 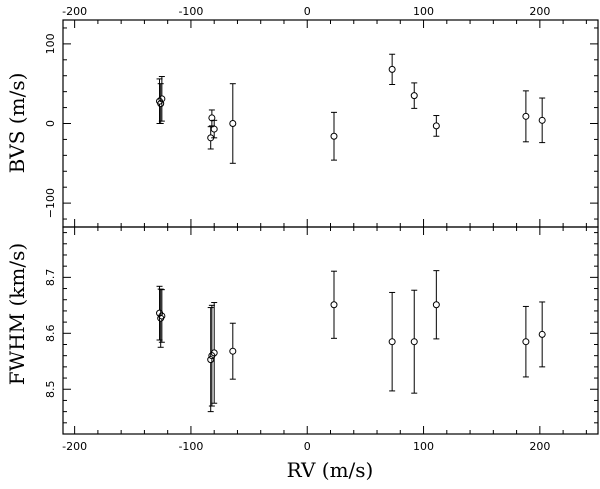 I want to click on top-y-tick-label: −100, so click(x=50, y=203).